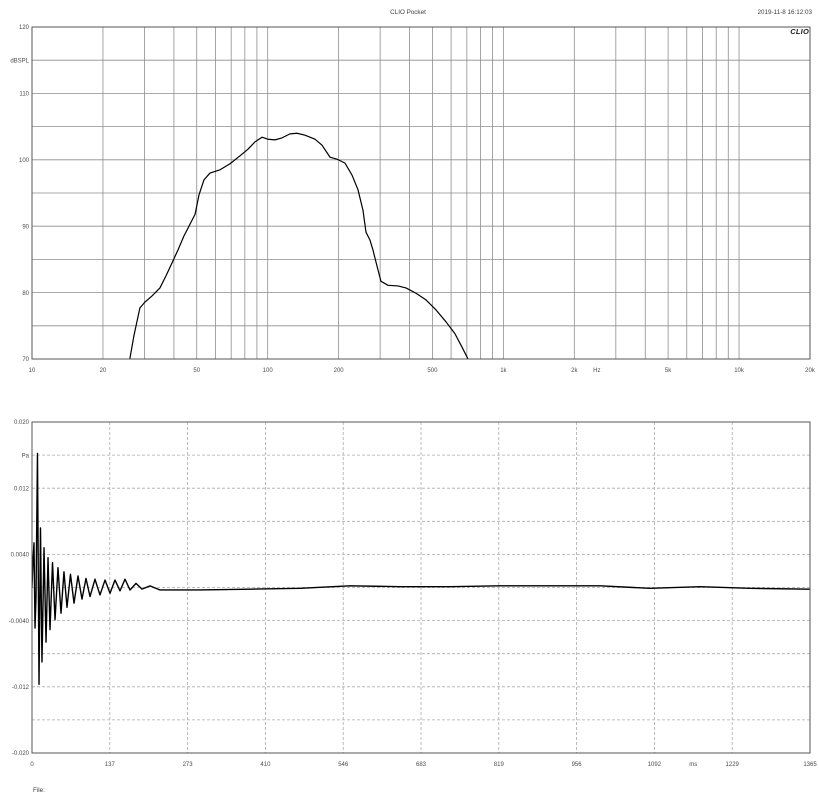 This screenshot has width=819, height=796. I want to click on y-tick-label: -0.020, so click(21, 754).